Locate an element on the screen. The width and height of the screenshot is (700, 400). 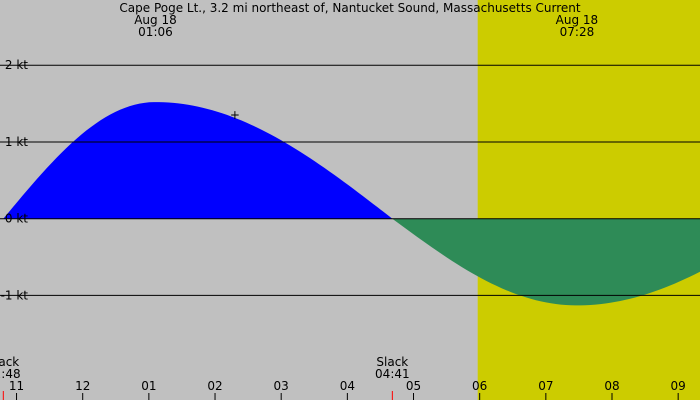
hour-label: 09 is located at coordinates (678, 386).